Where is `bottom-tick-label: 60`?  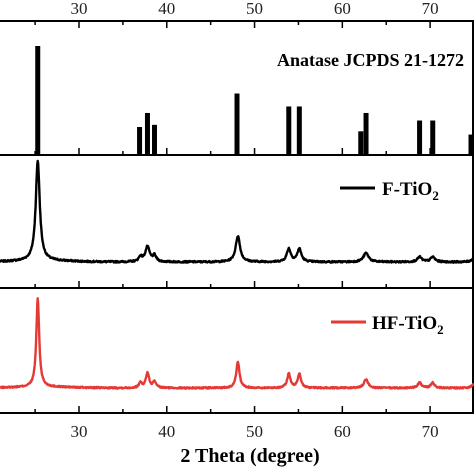 bottom-tick-label: 60 is located at coordinates (342, 431).